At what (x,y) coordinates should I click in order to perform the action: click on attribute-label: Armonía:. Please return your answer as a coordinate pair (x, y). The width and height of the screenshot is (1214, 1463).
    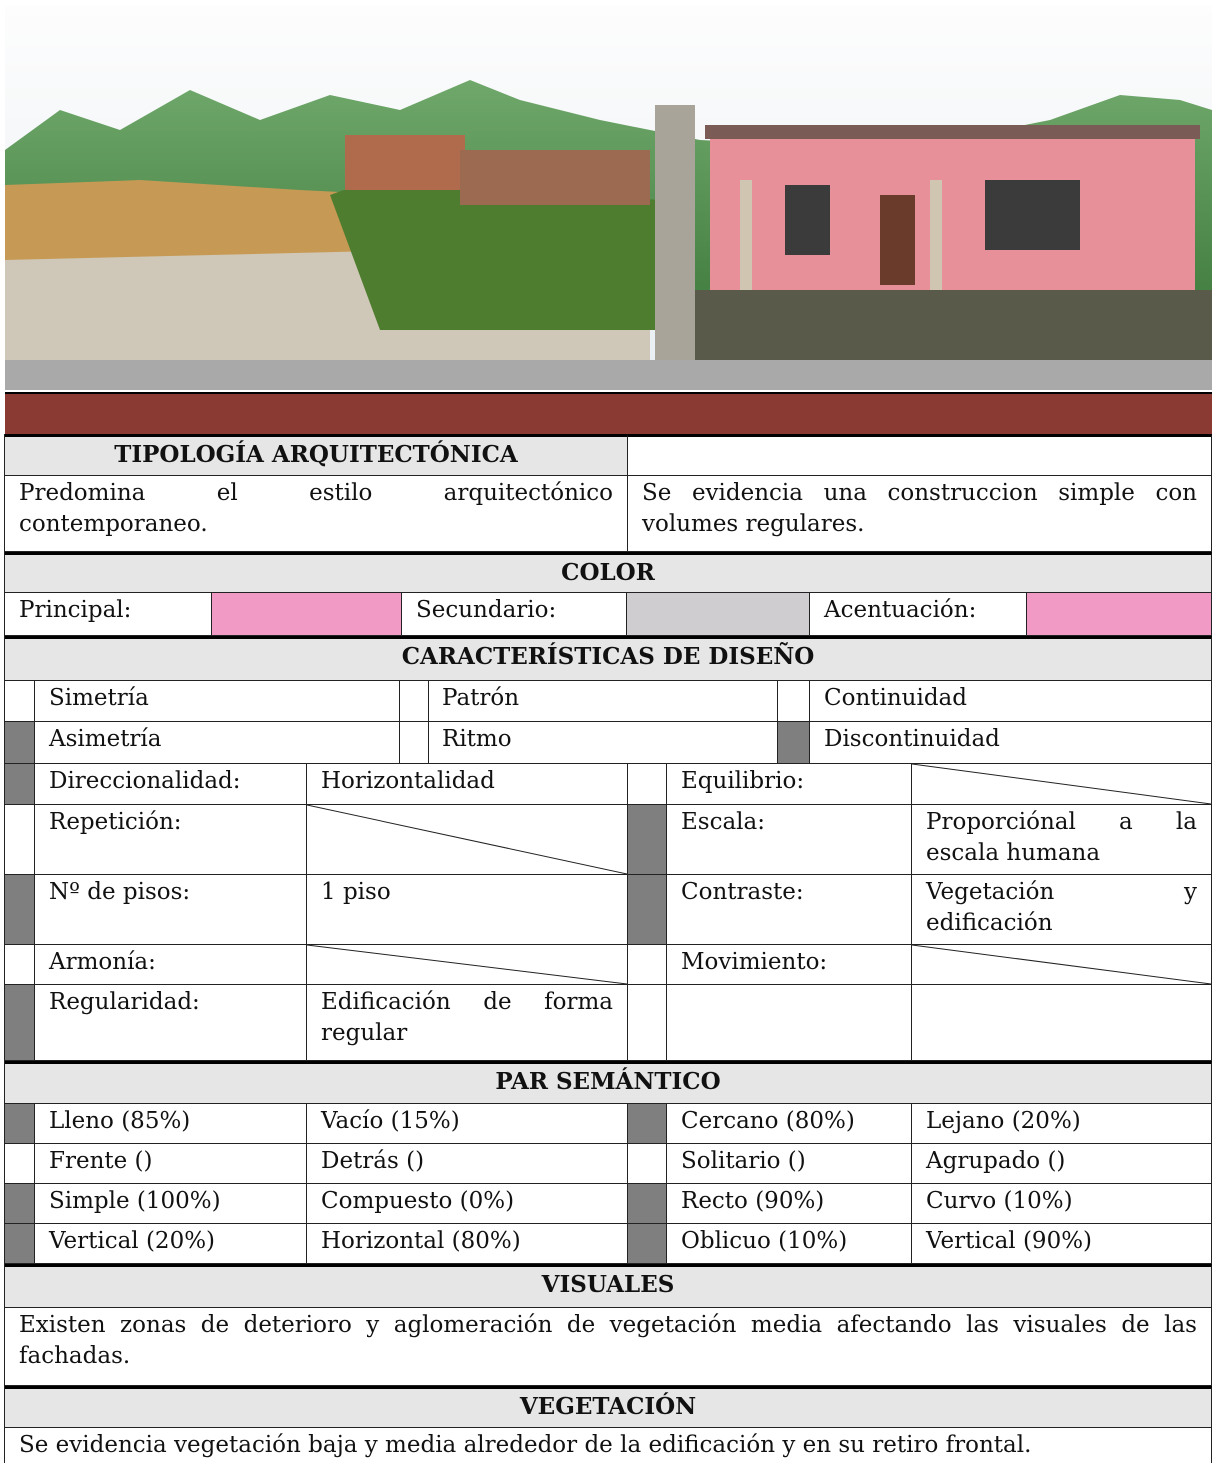
    Looking at the image, I should click on (171, 965).